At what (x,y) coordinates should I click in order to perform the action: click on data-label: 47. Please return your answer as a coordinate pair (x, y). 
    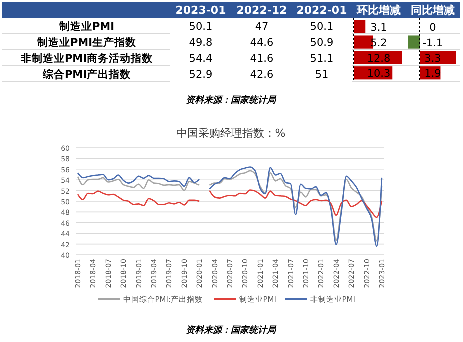
    Looking at the image, I should click on (262, 27).